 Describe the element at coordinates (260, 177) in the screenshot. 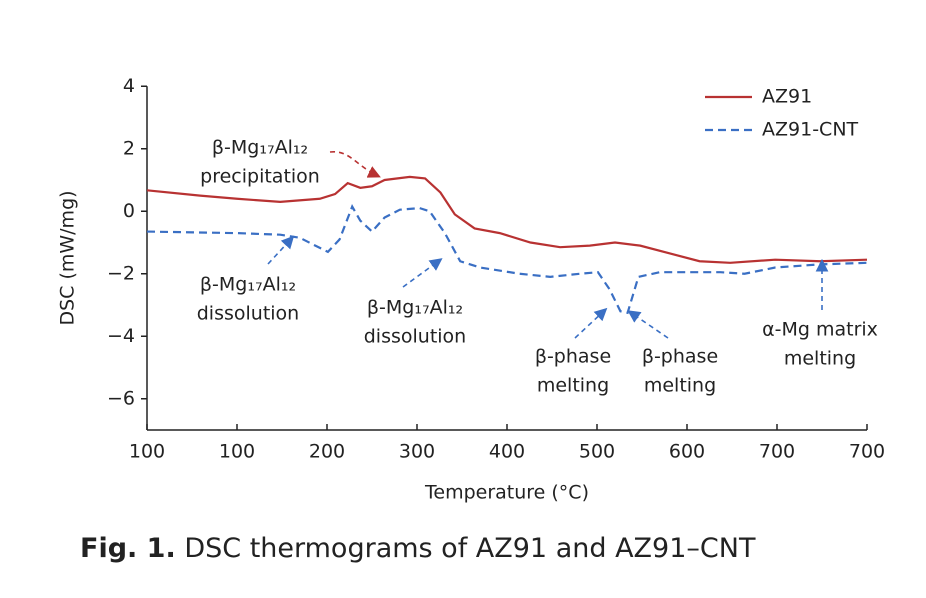

I see `annotation-text: precipitation` at that location.